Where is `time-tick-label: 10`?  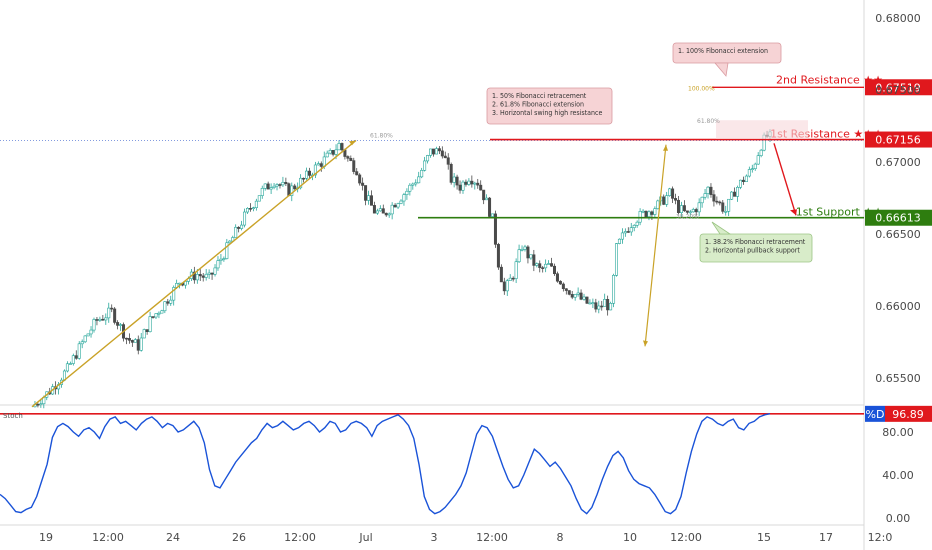
time-tick-label: 10 is located at coordinates (630, 537).